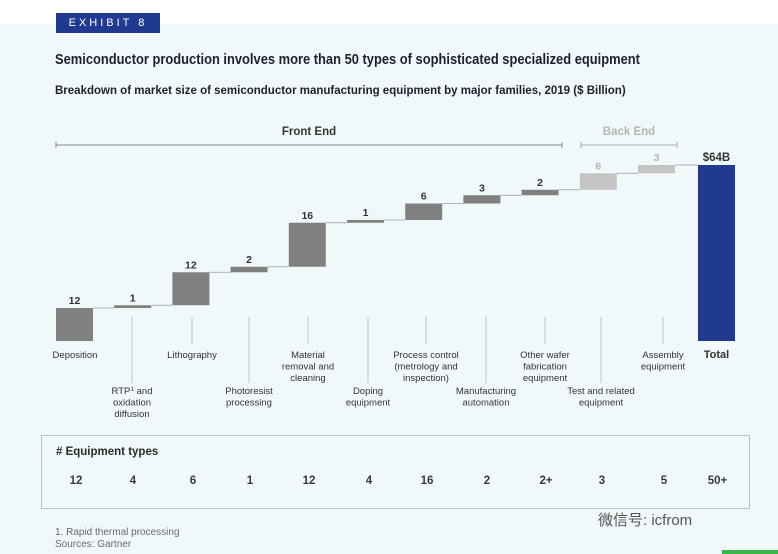 This screenshot has height=554, width=778. I want to click on footnote-sources: Sources: Gartner, so click(93, 544).